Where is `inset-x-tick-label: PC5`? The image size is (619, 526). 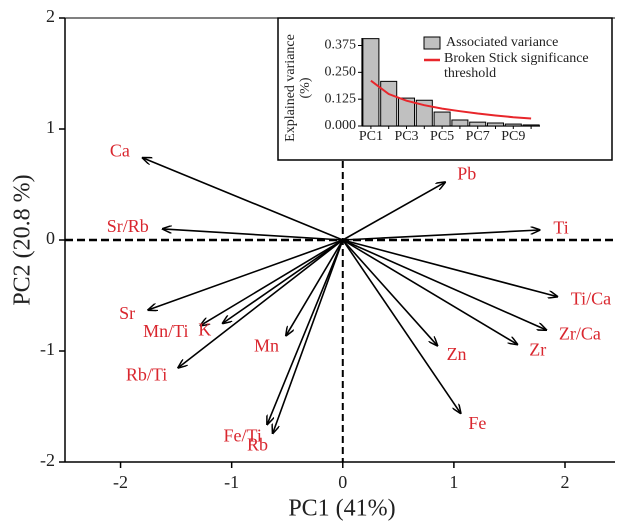
inset-x-tick-label: PC5 is located at coordinates (442, 136).